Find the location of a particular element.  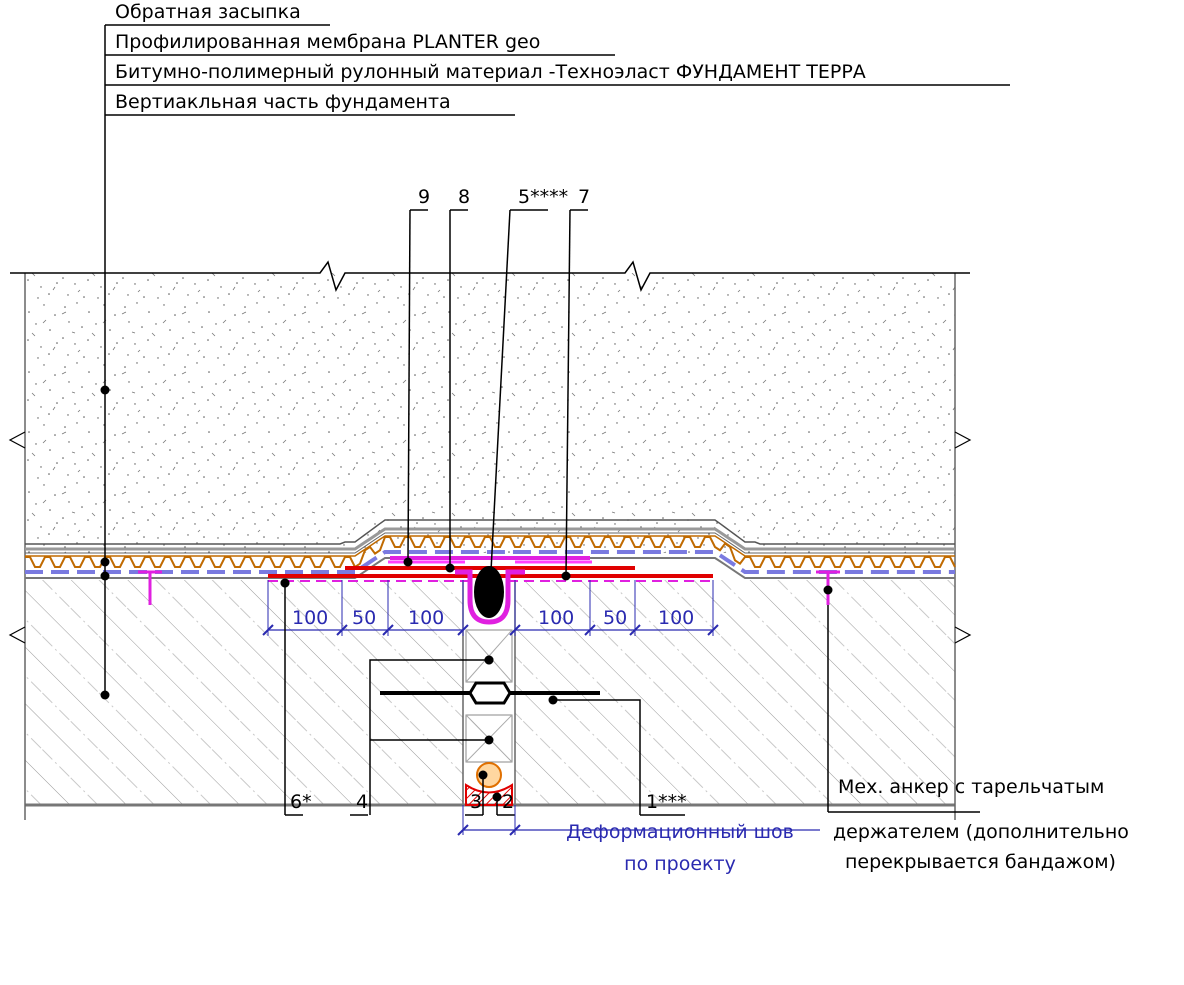

callout-number: 1*** is located at coordinates (666, 802).